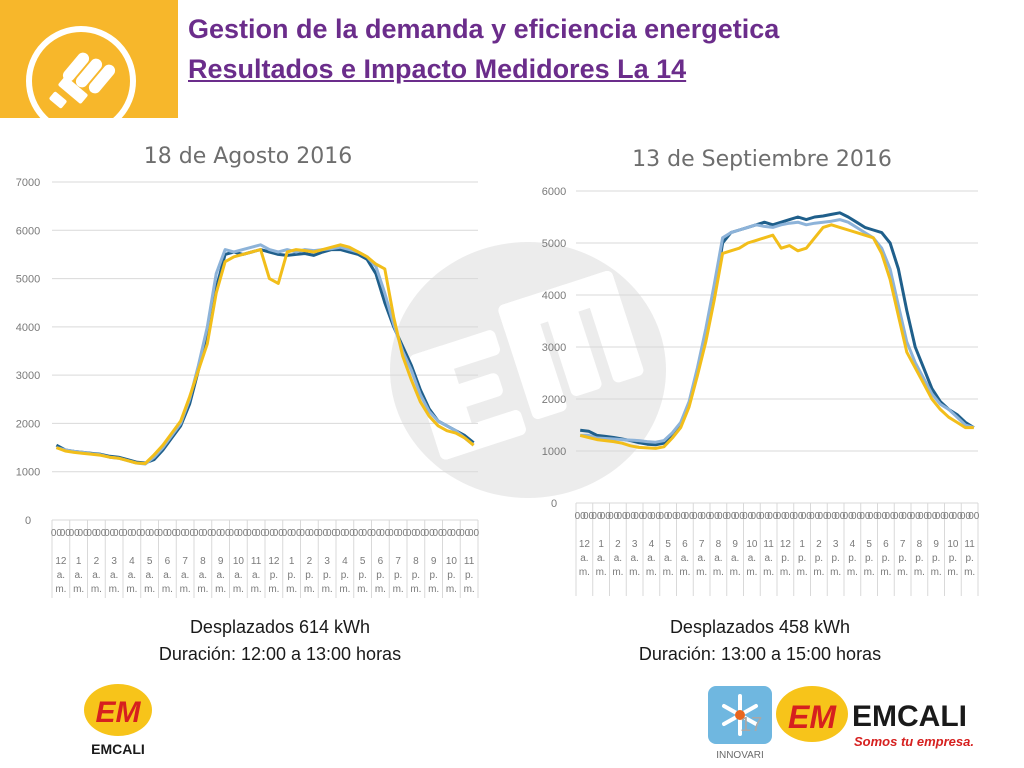 The width and height of the screenshot is (1024, 768). I want to click on x-tick-label: 7, so click(903, 544).